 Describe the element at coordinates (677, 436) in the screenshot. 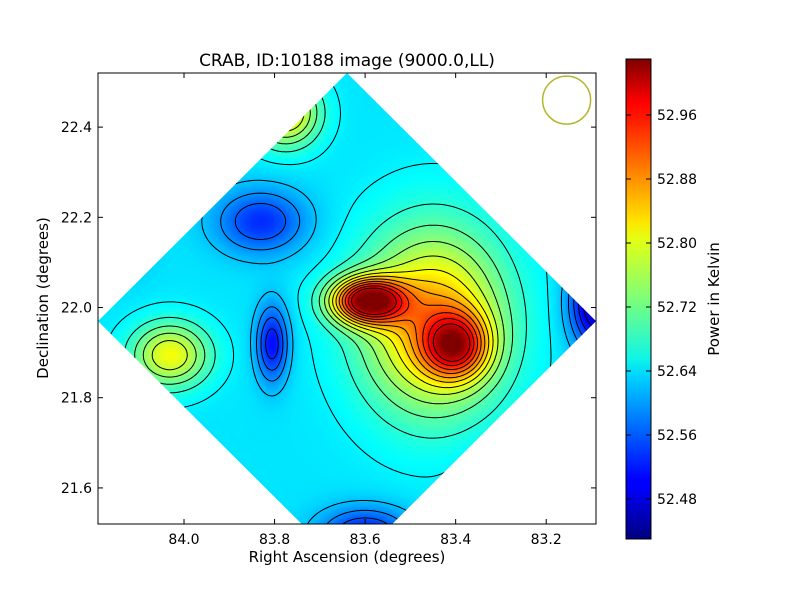

I see `colorbar-tick-label: 52.56` at that location.